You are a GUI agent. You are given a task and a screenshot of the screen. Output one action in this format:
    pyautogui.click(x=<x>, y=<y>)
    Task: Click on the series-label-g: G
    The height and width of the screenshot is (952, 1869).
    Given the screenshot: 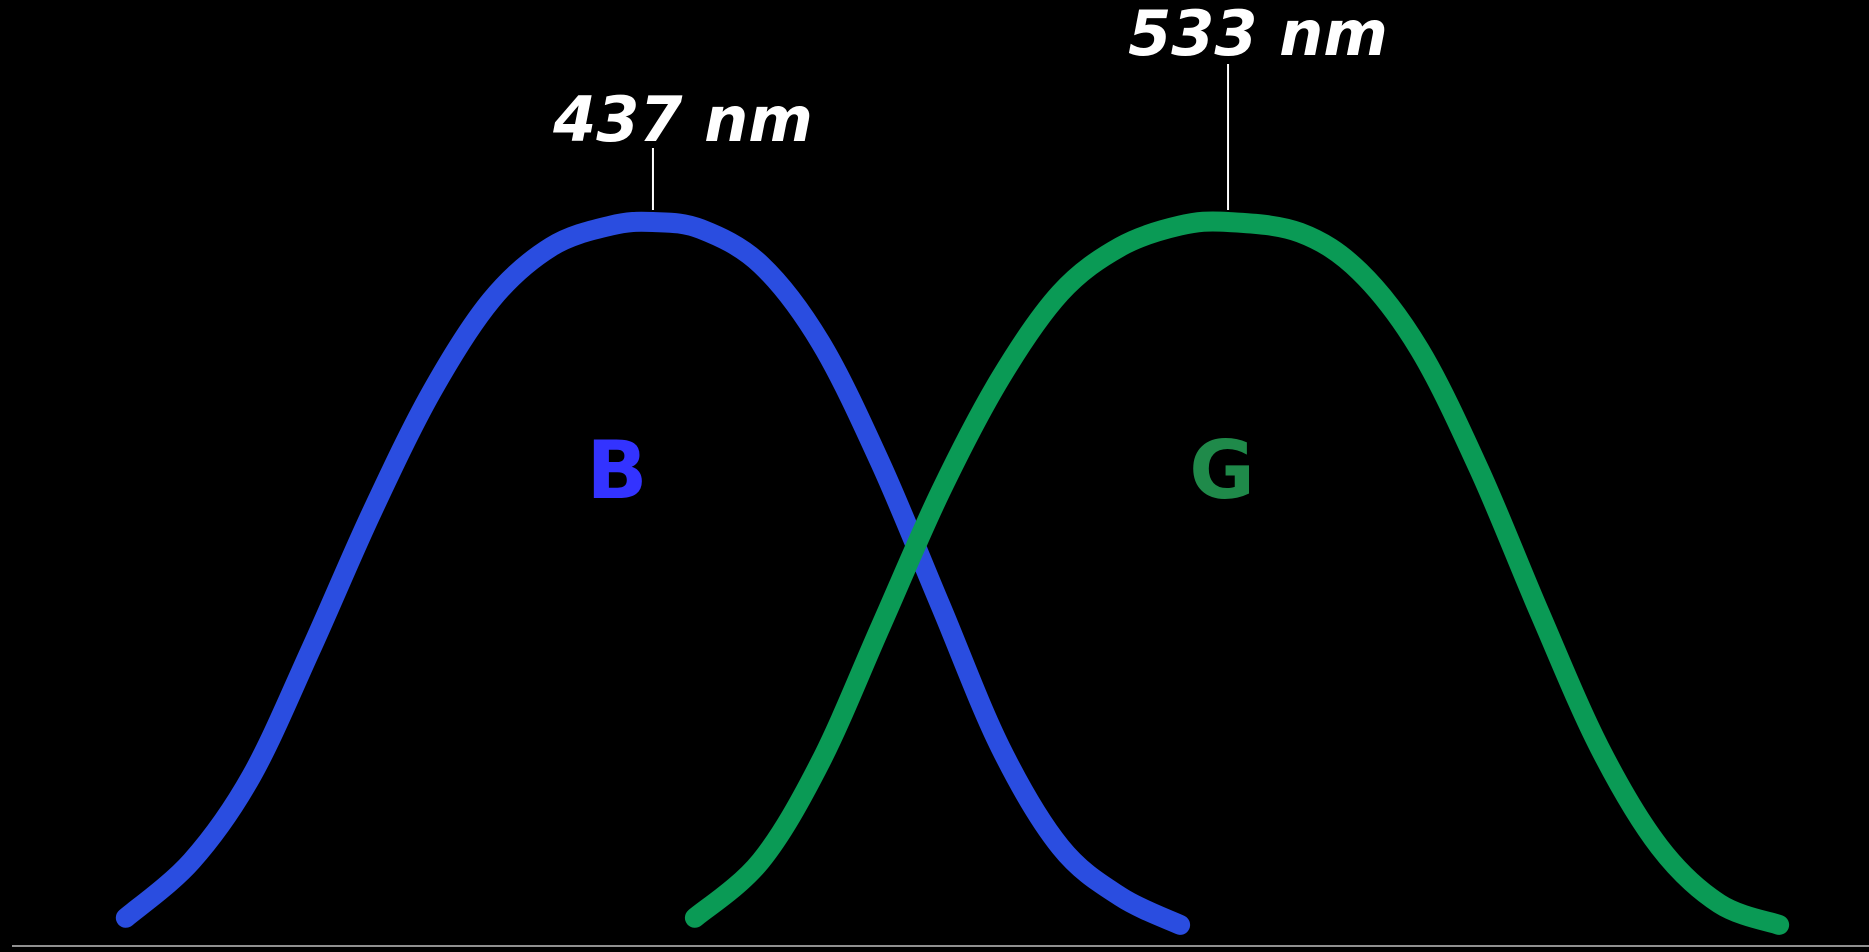 What is the action you would take?
    pyautogui.click(x=1222, y=470)
    